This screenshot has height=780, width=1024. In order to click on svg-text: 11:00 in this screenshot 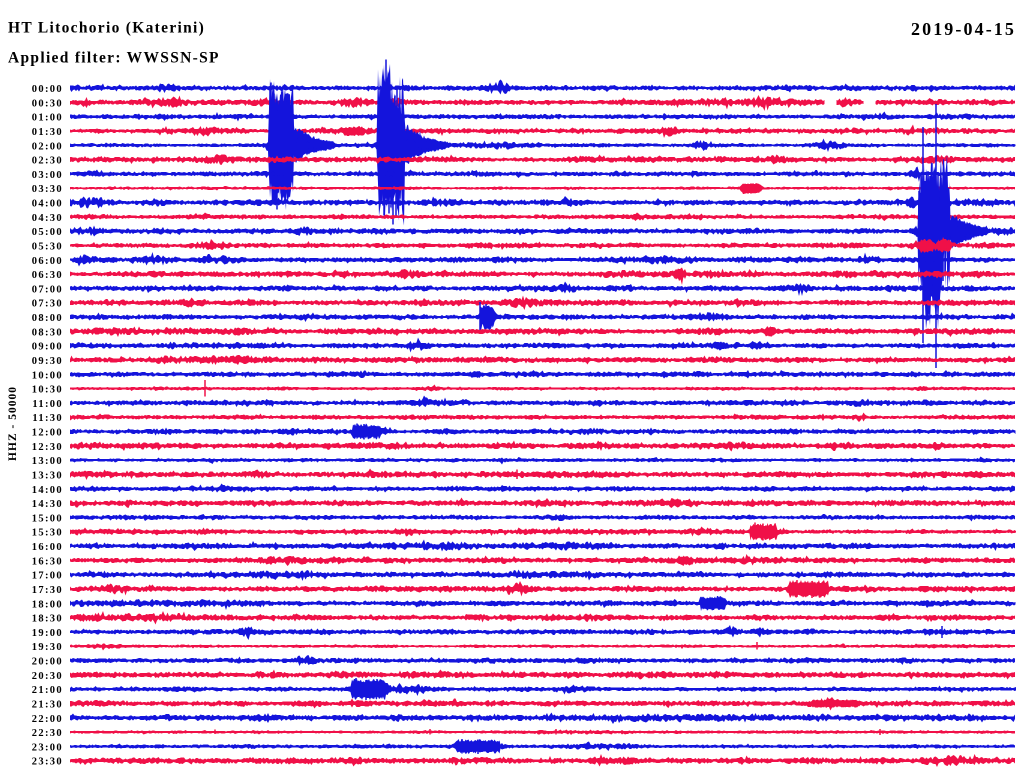, I will do `click(47, 404)`.